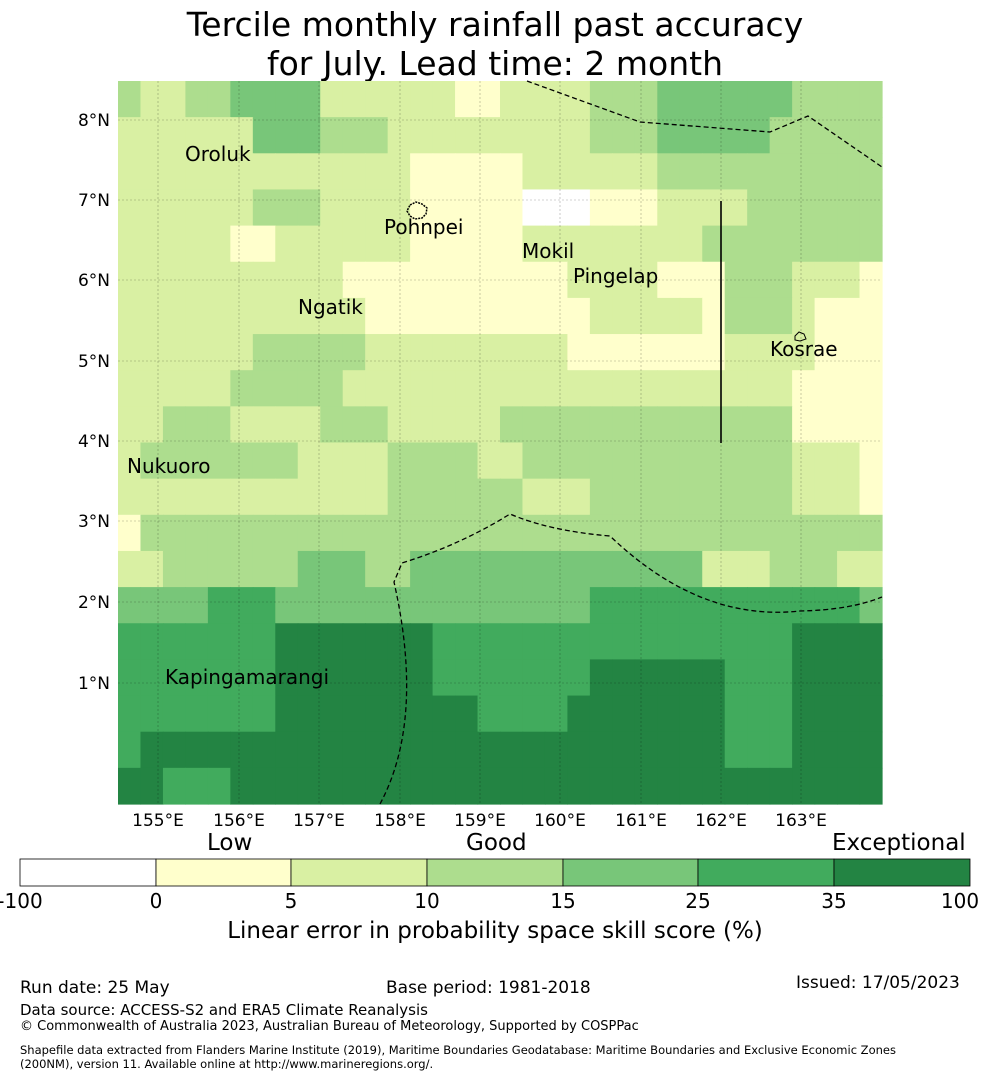 The height and width of the screenshot is (1080, 990). I want to click on issued-date: Issued: 17/05/2023, so click(878, 983).